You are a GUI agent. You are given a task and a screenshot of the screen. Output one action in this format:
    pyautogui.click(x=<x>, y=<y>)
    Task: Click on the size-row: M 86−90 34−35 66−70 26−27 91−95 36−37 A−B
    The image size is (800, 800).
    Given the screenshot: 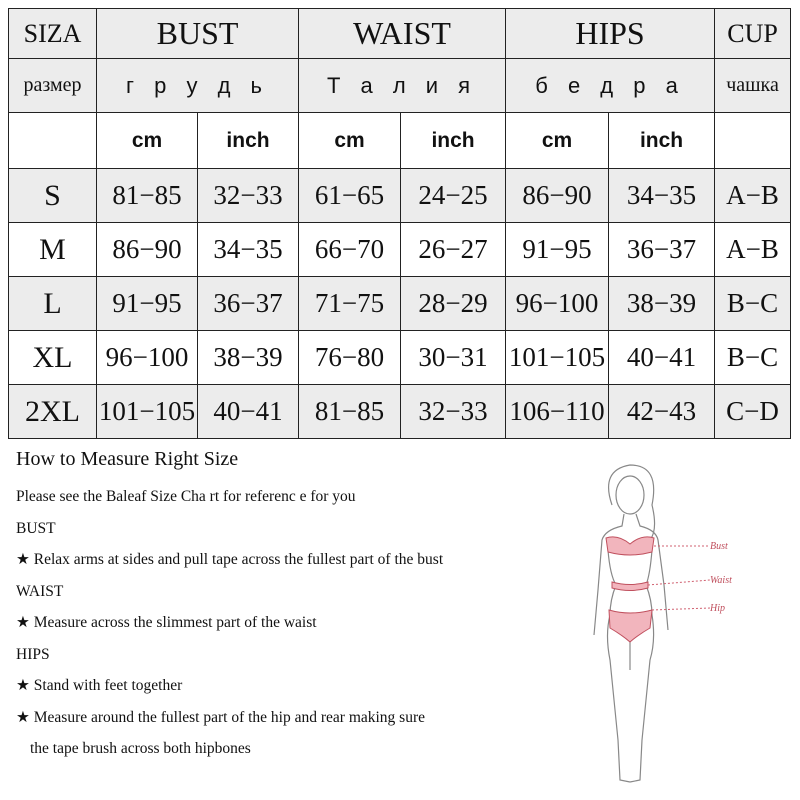 What is the action you would take?
    pyautogui.click(x=400, y=249)
    